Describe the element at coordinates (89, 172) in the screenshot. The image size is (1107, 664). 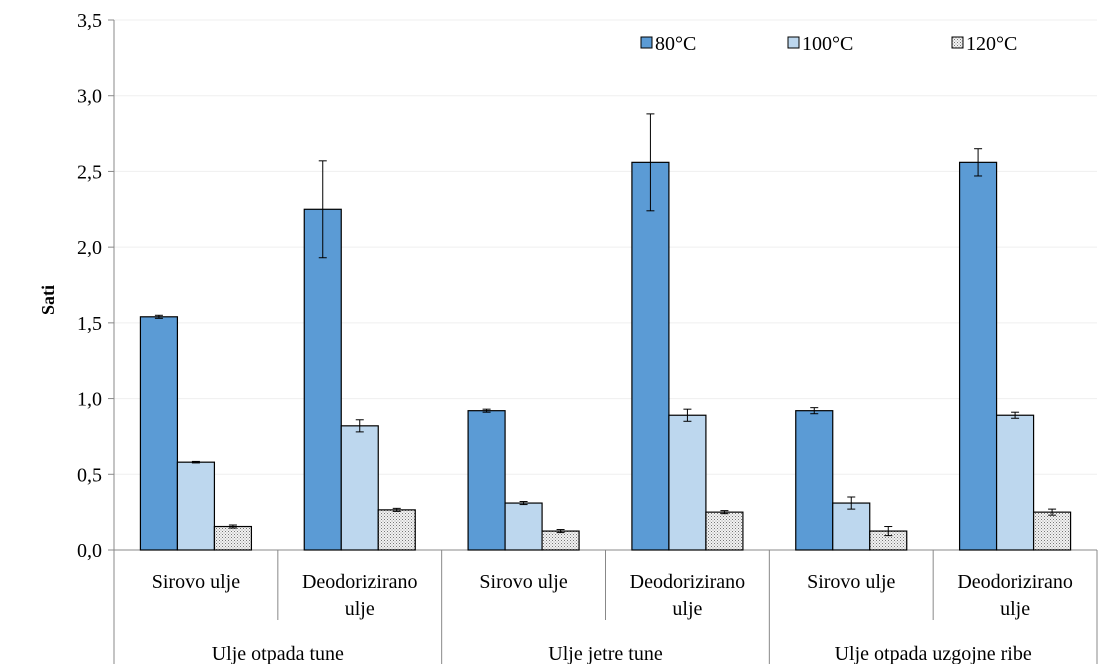
I see `y-tick-label: 2,5` at that location.